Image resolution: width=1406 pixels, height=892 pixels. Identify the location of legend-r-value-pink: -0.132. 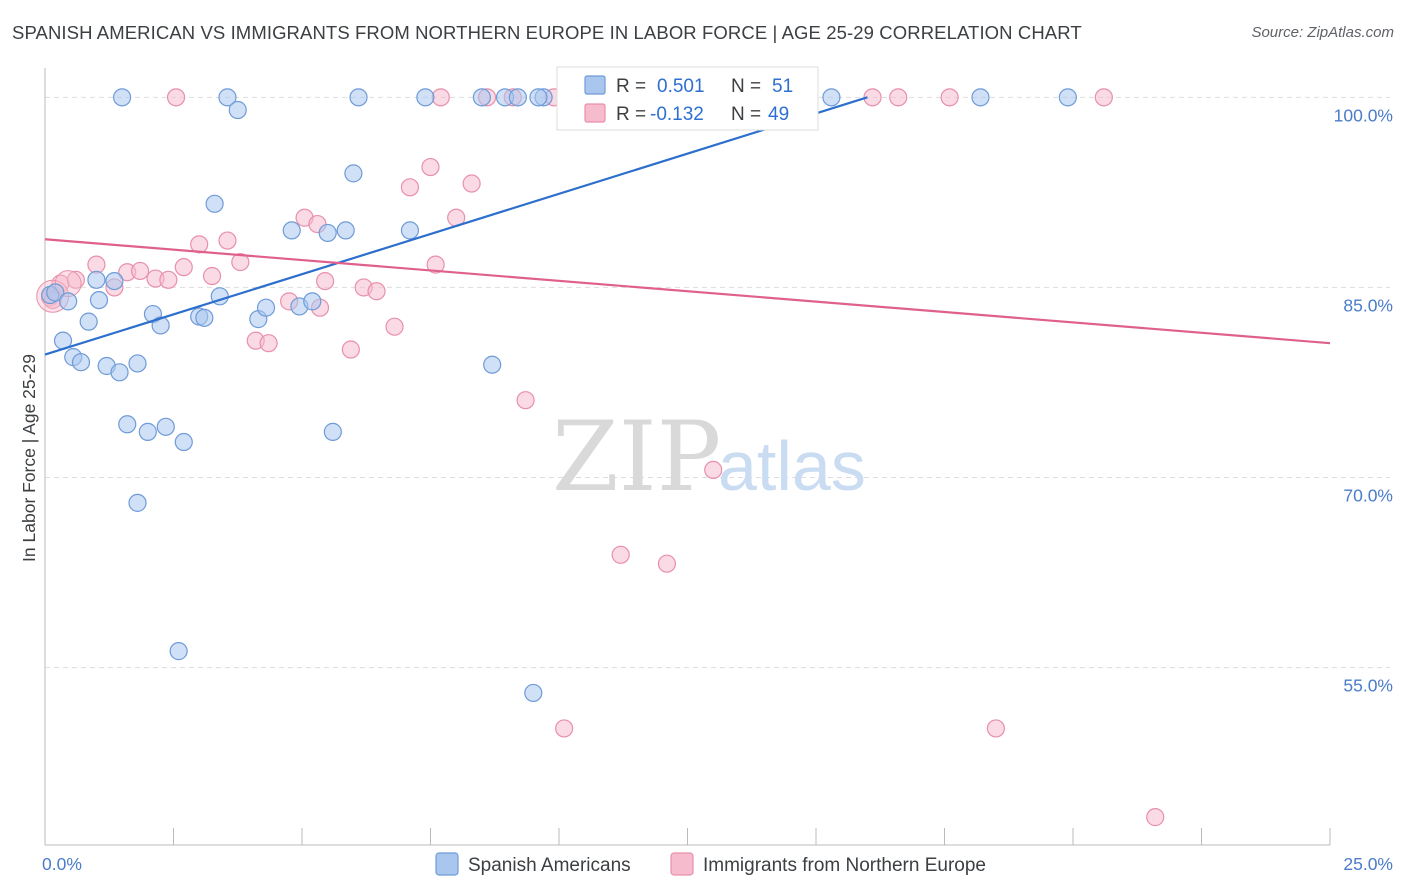
(677, 114).